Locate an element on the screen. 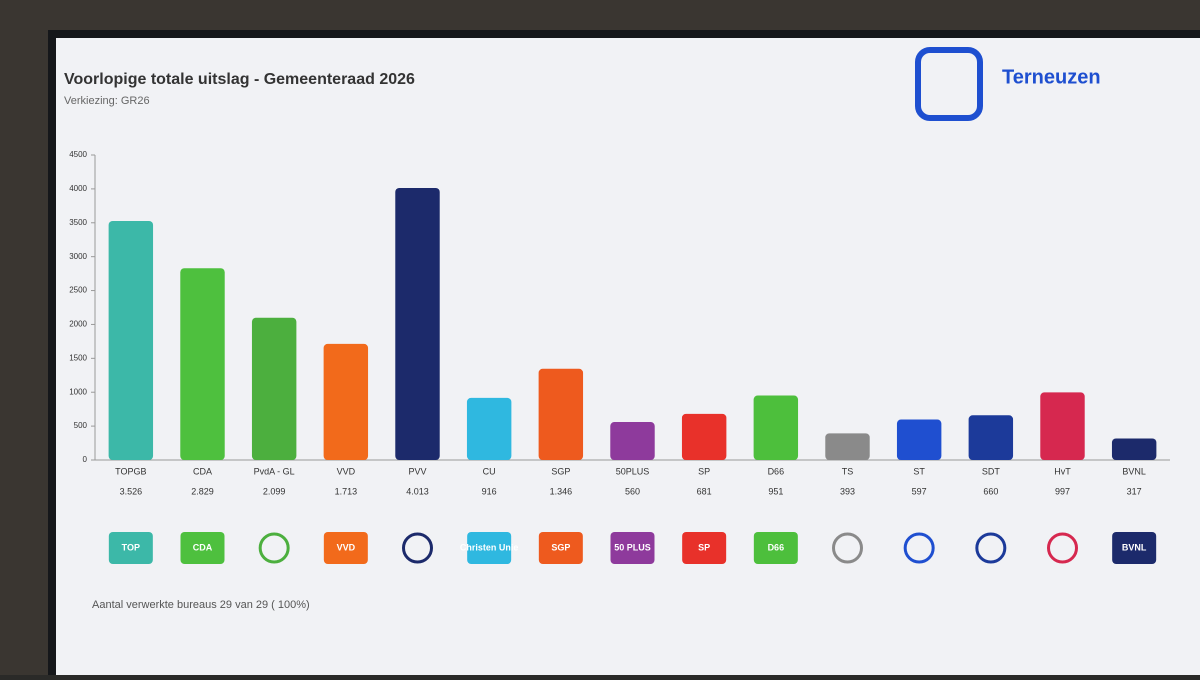  party-logo-text: 50 PLUS is located at coordinates (632, 547).